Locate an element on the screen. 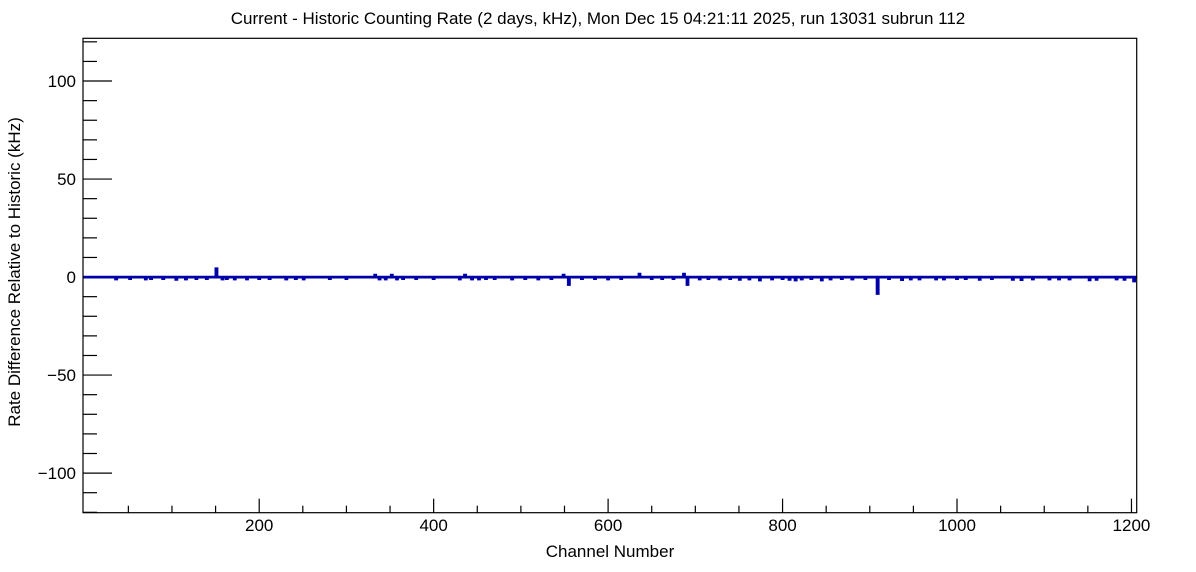 The image size is (1196, 572). y-tick-label: −50 is located at coordinates (61, 375).